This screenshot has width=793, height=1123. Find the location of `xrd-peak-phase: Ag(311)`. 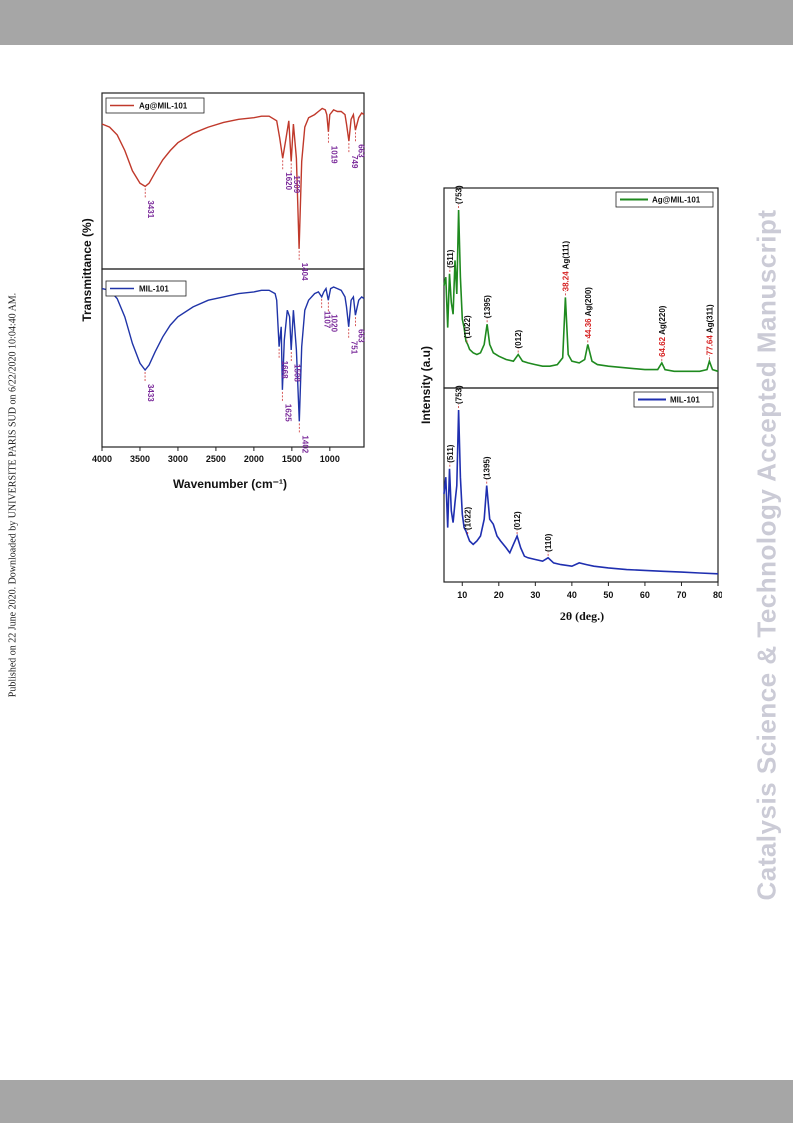

xrd-peak-phase: Ag(311) is located at coordinates (709, 318).